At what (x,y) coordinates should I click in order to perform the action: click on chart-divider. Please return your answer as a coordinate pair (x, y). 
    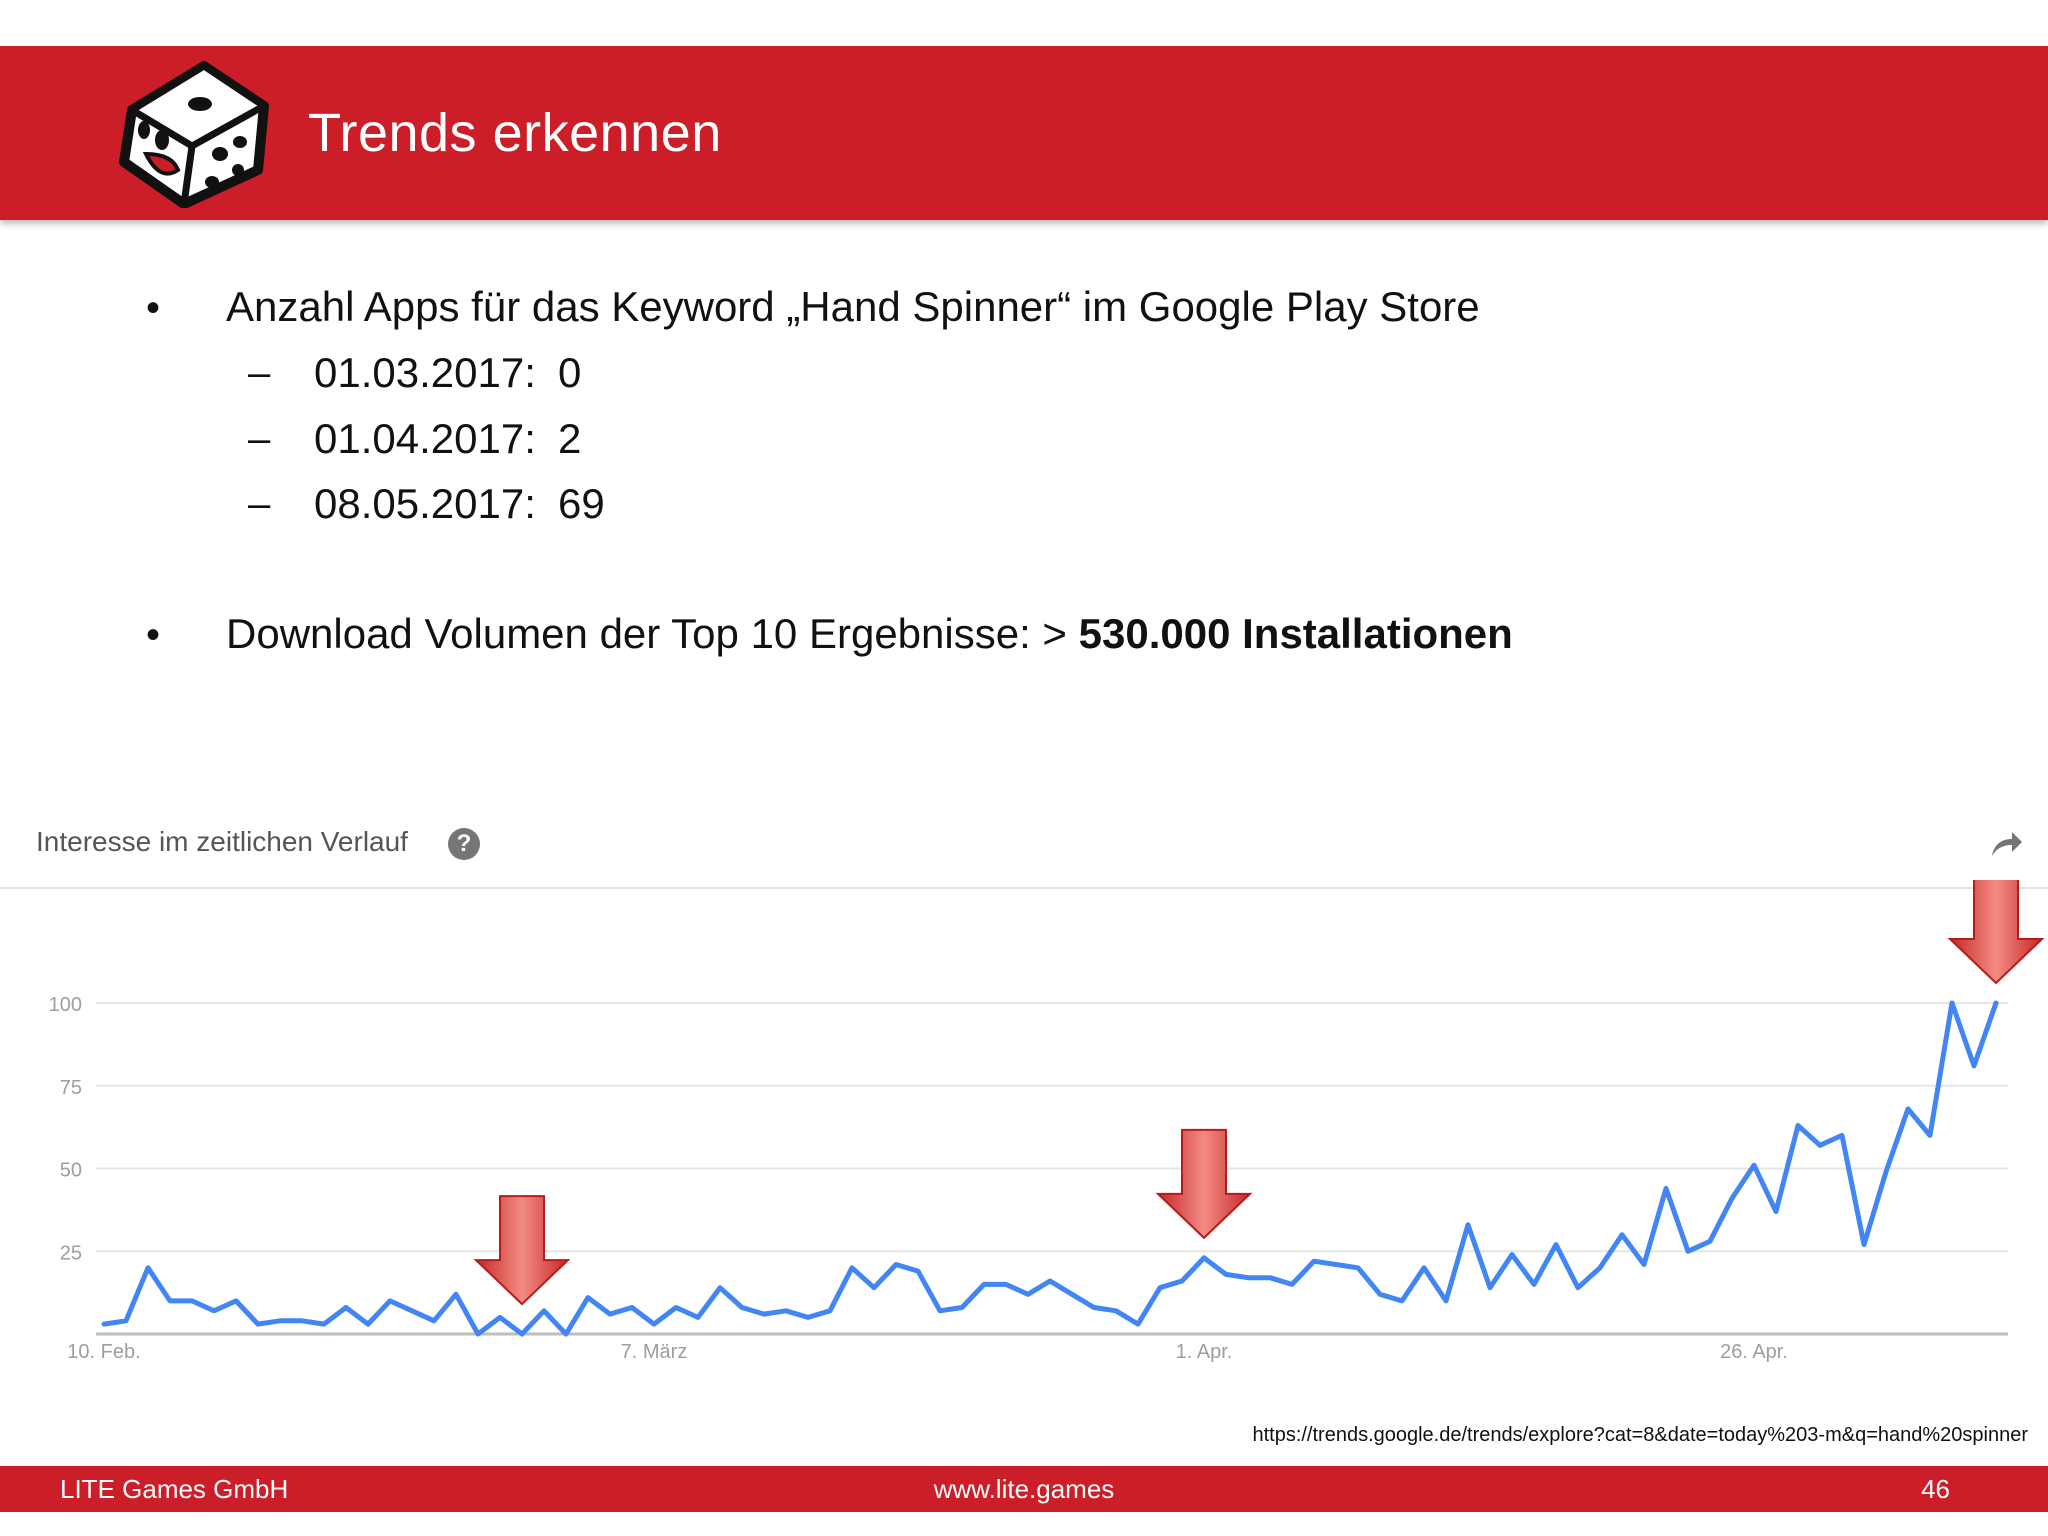
    Looking at the image, I should click on (1024, 888).